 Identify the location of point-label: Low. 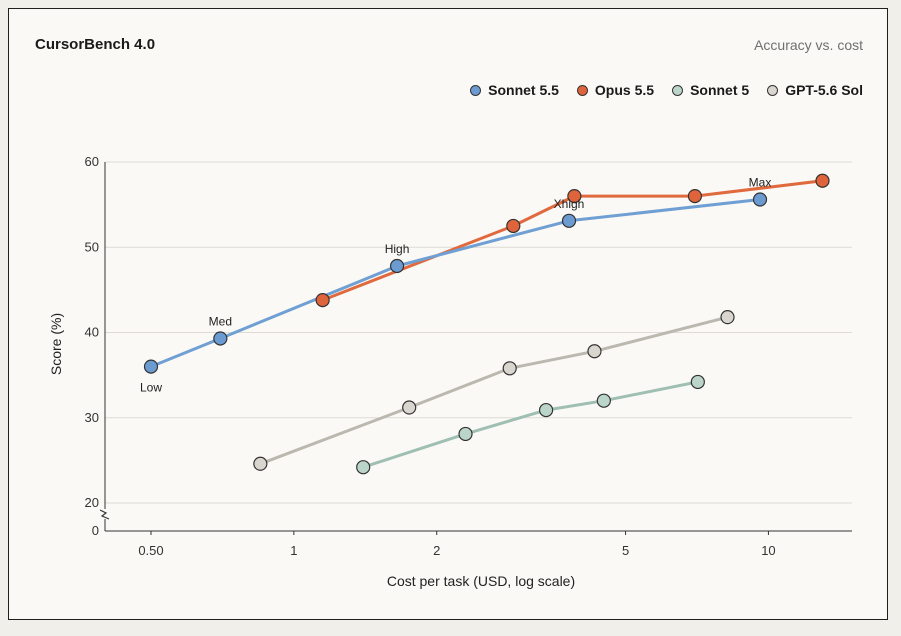
(151, 388).